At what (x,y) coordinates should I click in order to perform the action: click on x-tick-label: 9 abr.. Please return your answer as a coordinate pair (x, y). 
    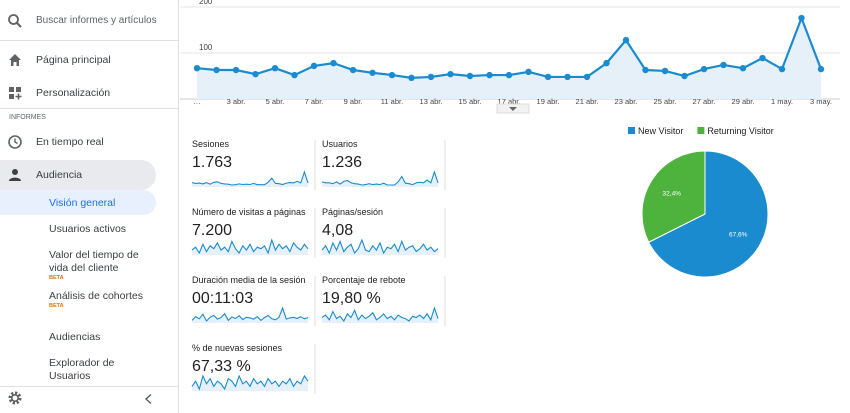
    Looking at the image, I should click on (353, 101).